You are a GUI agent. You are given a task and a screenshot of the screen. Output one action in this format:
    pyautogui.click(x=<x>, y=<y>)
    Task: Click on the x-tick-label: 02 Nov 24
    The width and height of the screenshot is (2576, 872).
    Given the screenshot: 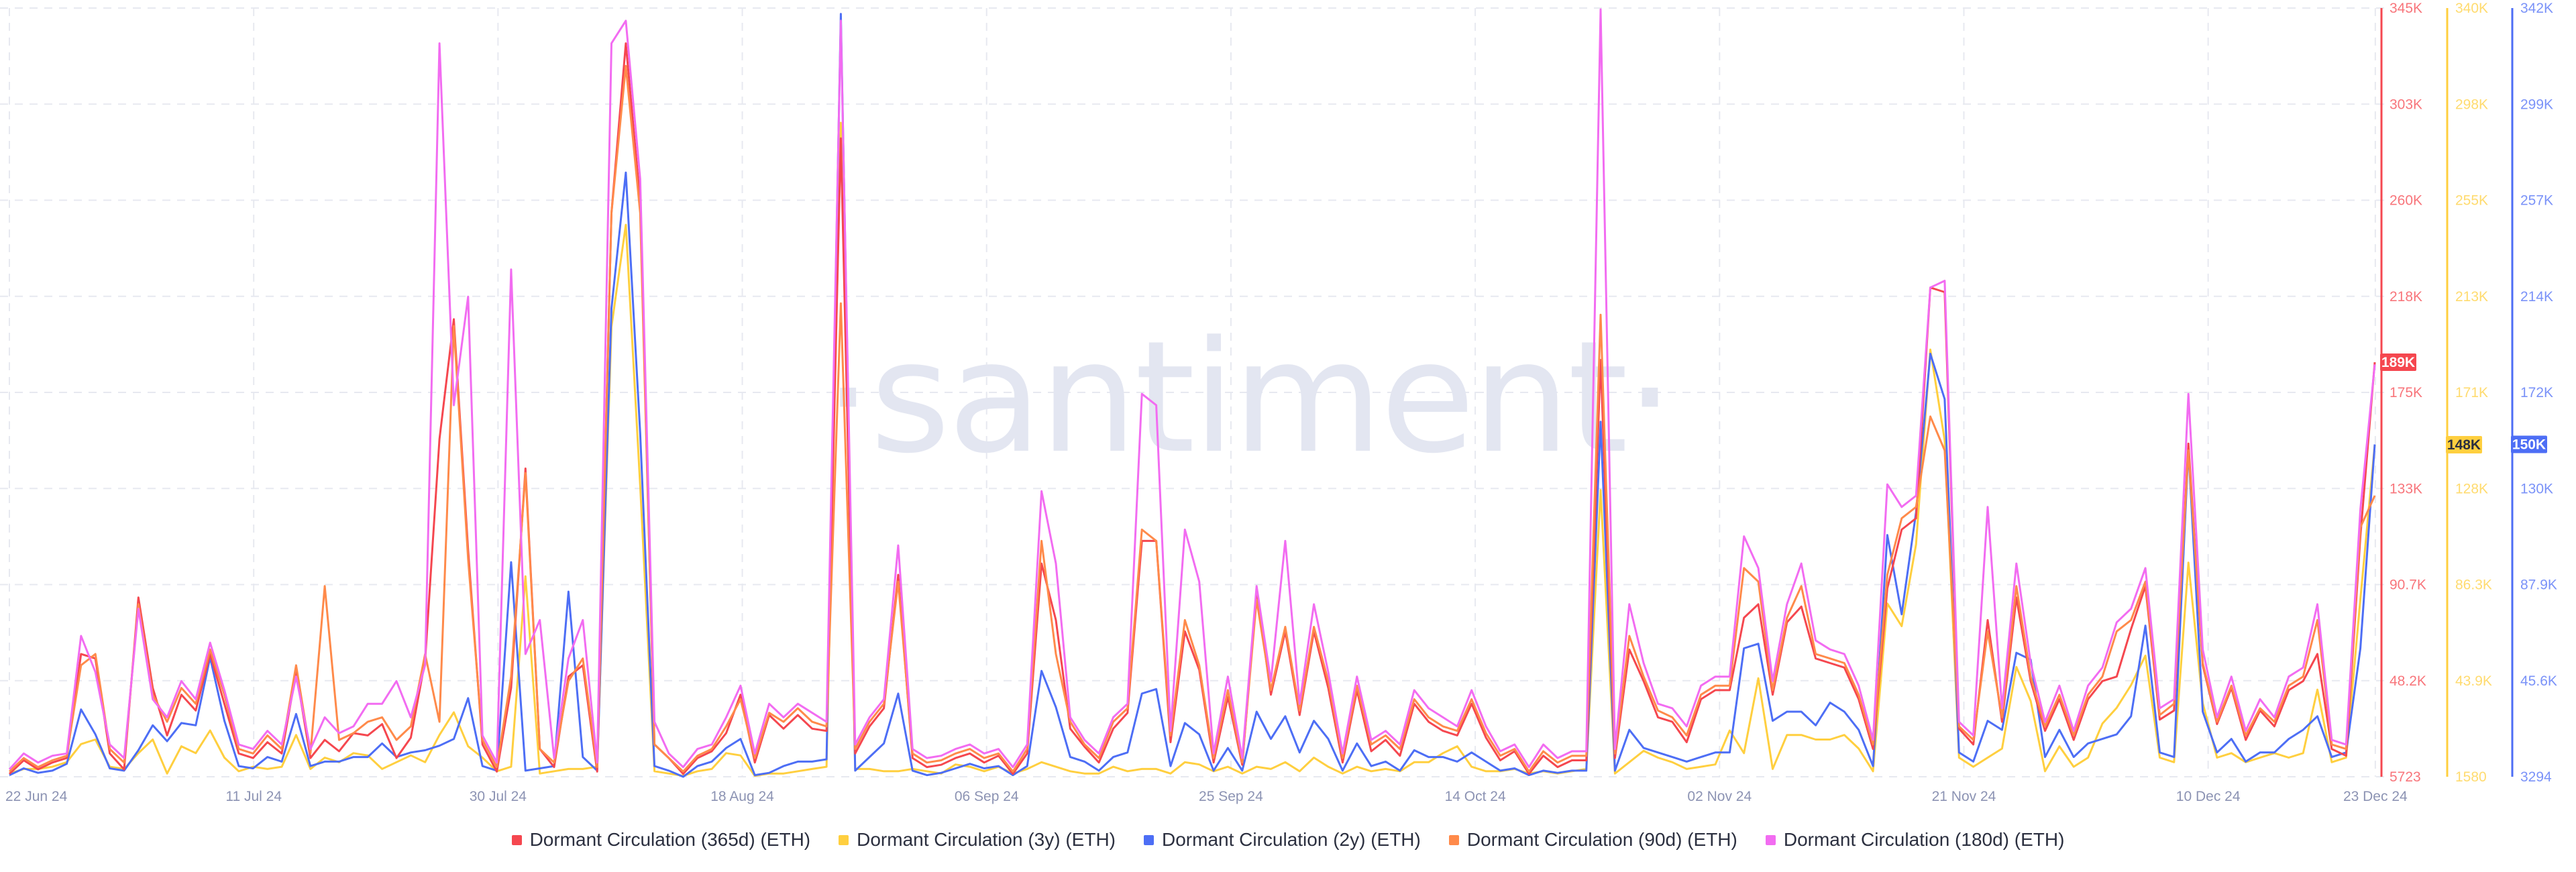 What is the action you would take?
    pyautogui.click(x=1719, y=797)
    